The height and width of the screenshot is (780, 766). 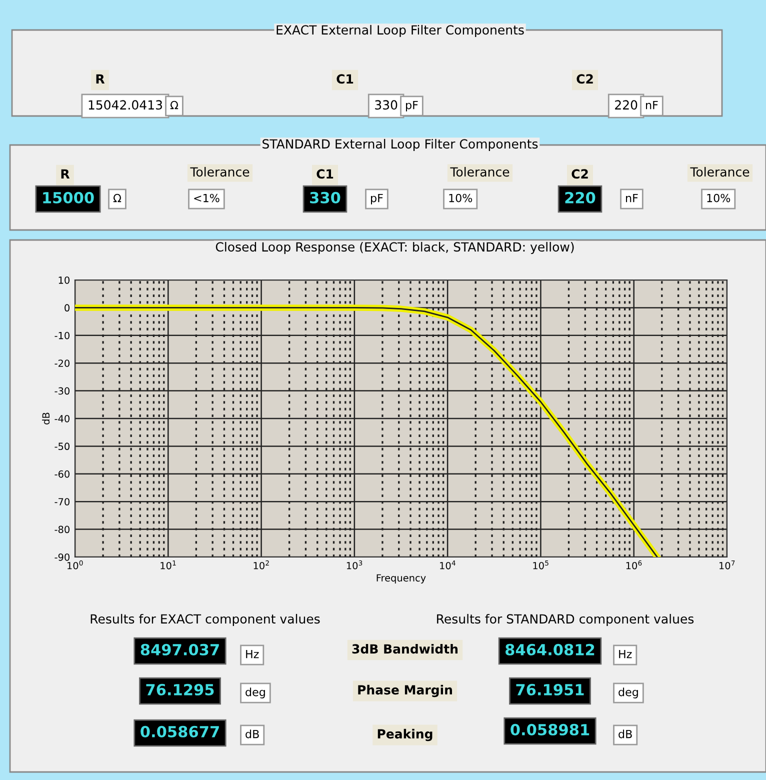 What do you see at coordinates (540, 565) in the screenshot?
I see `x-tick-label: 10$^{5}$` at bounding box center [540, 565].